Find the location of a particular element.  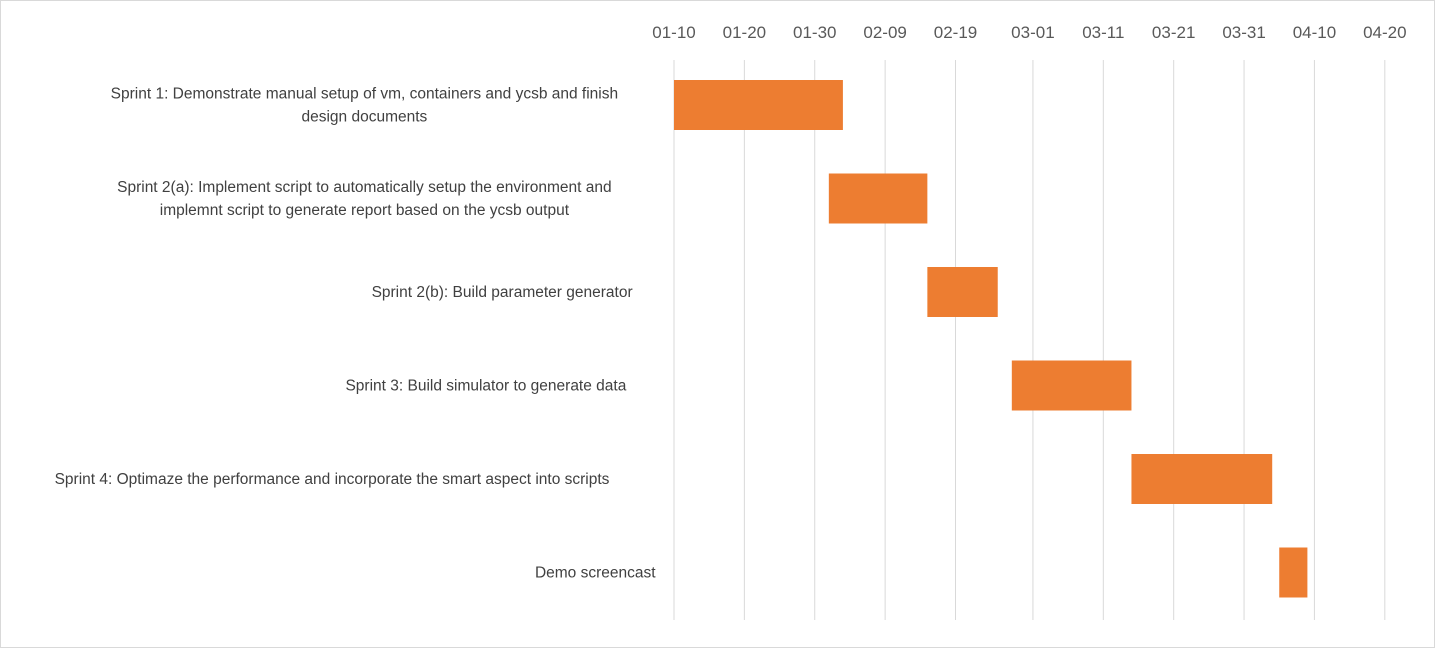

x-tick-label: 01-20 is located at coordinates (744, 32).